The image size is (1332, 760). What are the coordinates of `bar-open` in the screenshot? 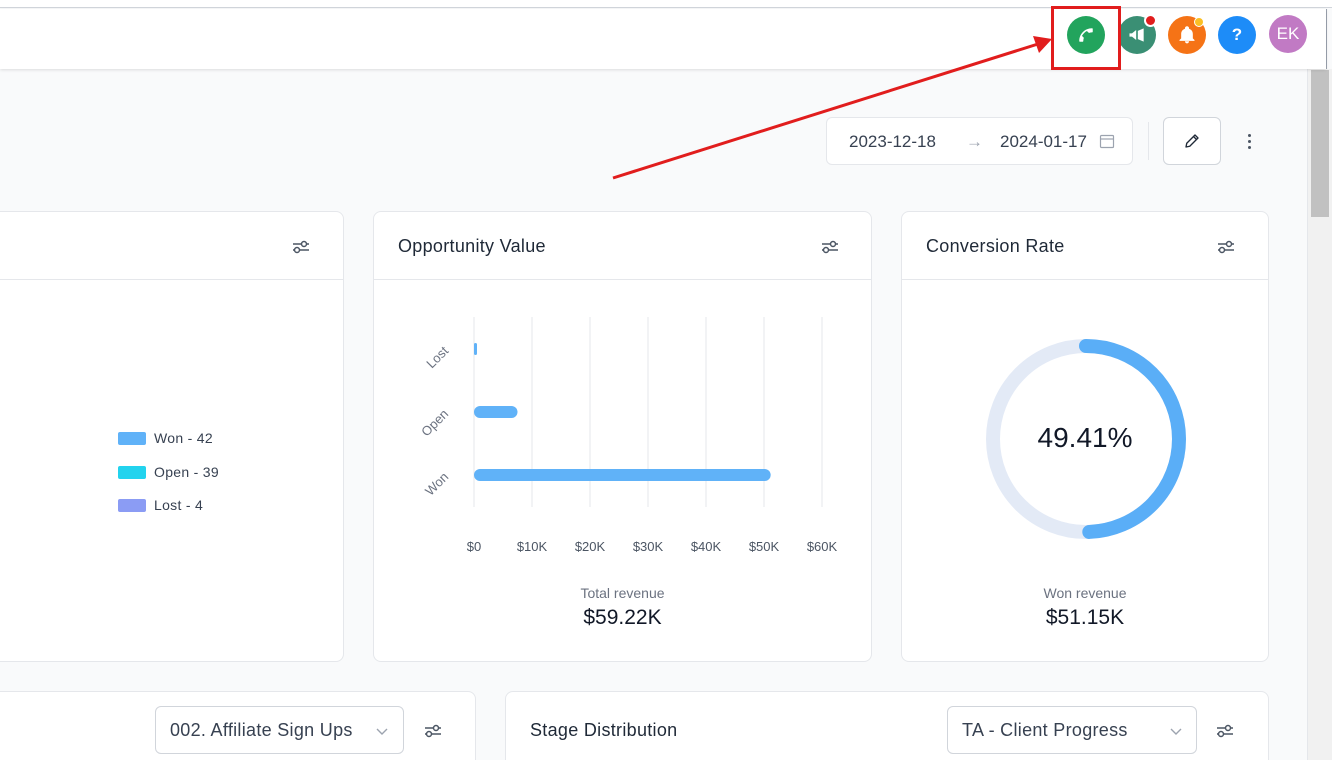 It's located at (496, 412).